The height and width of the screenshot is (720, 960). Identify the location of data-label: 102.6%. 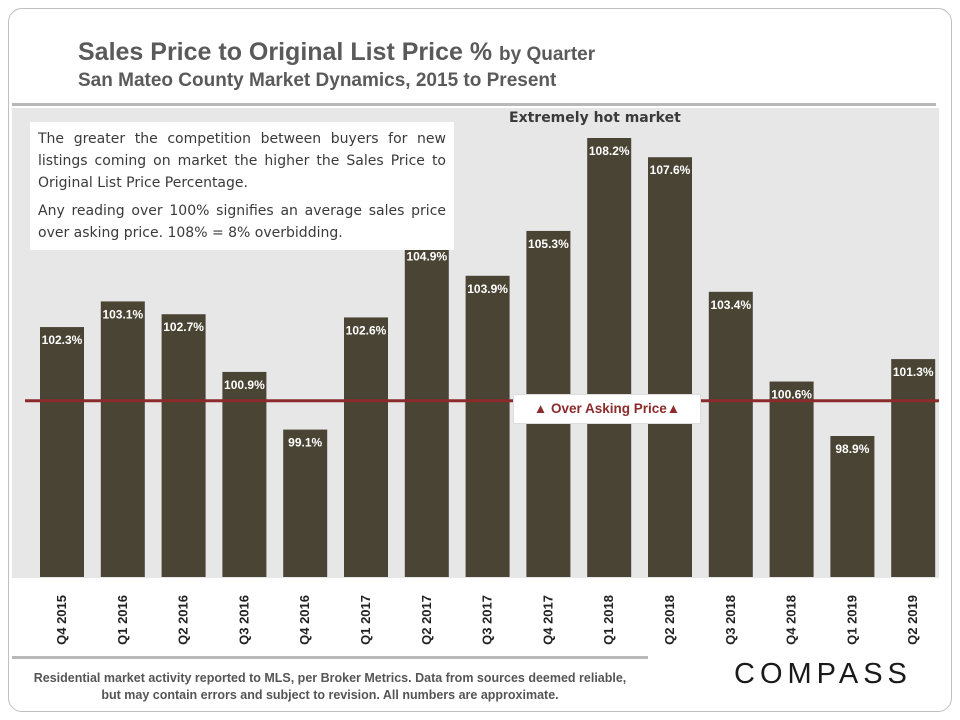
(366, 330).